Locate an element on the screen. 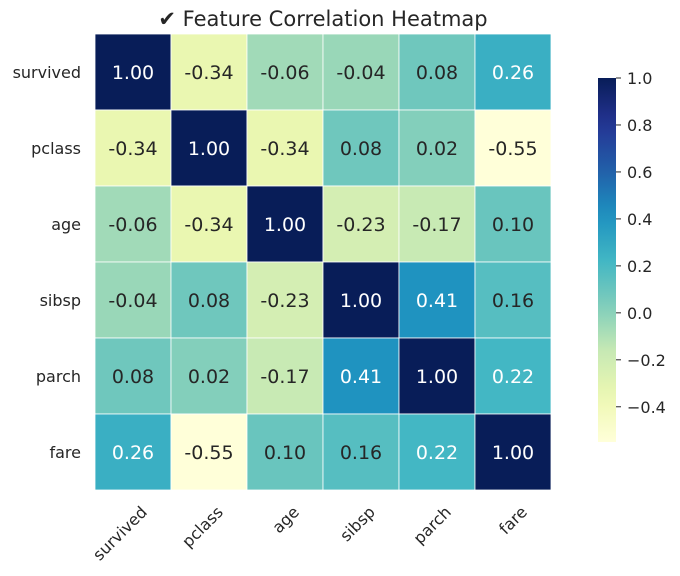 The image size is (680, 576). y-tick-label: survived is located at coordinates (47, 72).